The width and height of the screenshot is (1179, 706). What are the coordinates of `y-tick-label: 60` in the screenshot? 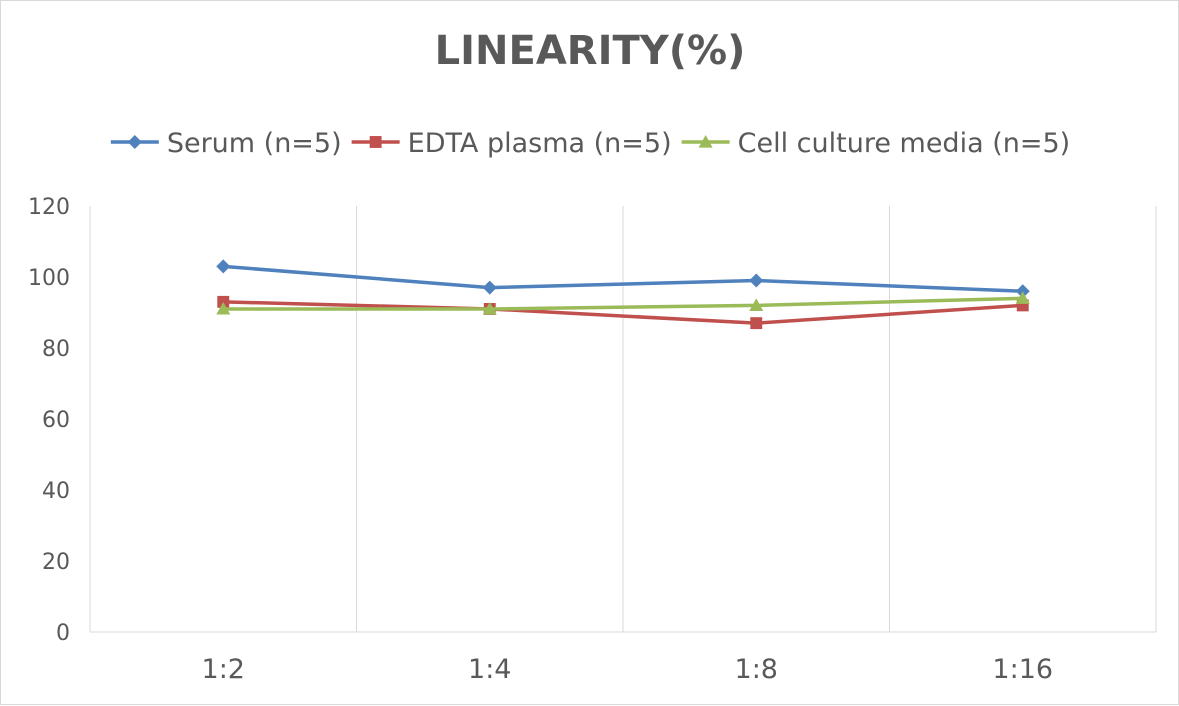 It's located at (56, 420).